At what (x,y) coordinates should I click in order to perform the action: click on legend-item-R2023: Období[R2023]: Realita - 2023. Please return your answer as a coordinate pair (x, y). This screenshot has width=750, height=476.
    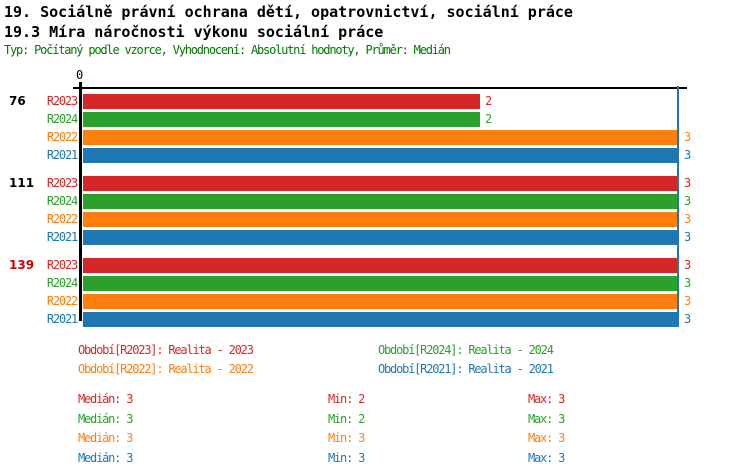
    Looking at the image, I should click on (166, 350).